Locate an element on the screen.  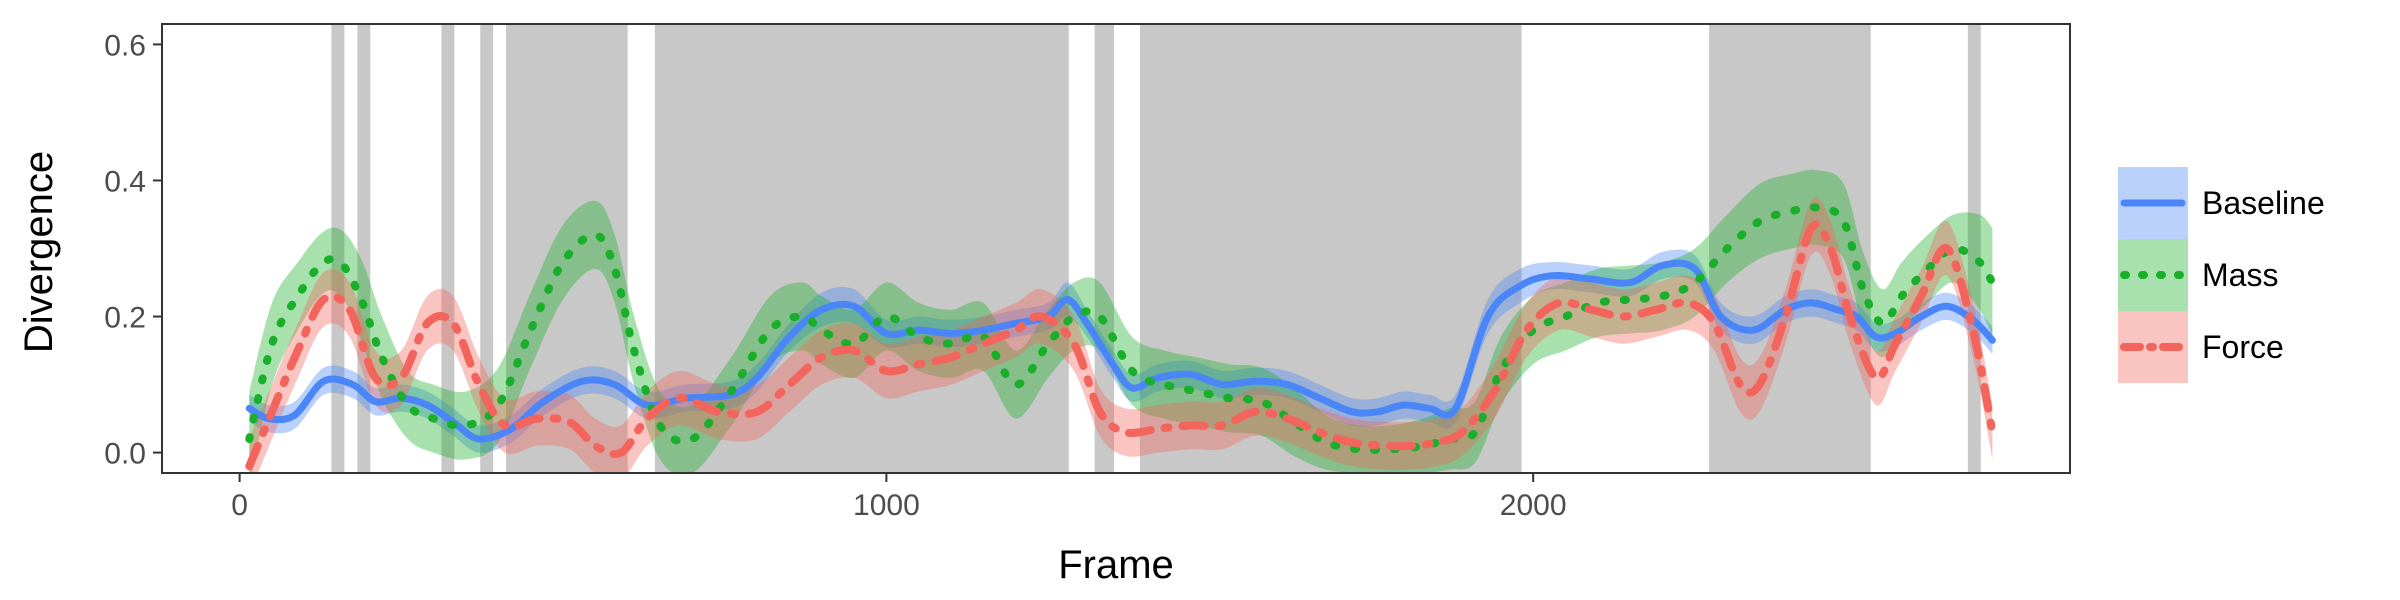
x-axis-title: Frame is located at coordinates (1116, 565).